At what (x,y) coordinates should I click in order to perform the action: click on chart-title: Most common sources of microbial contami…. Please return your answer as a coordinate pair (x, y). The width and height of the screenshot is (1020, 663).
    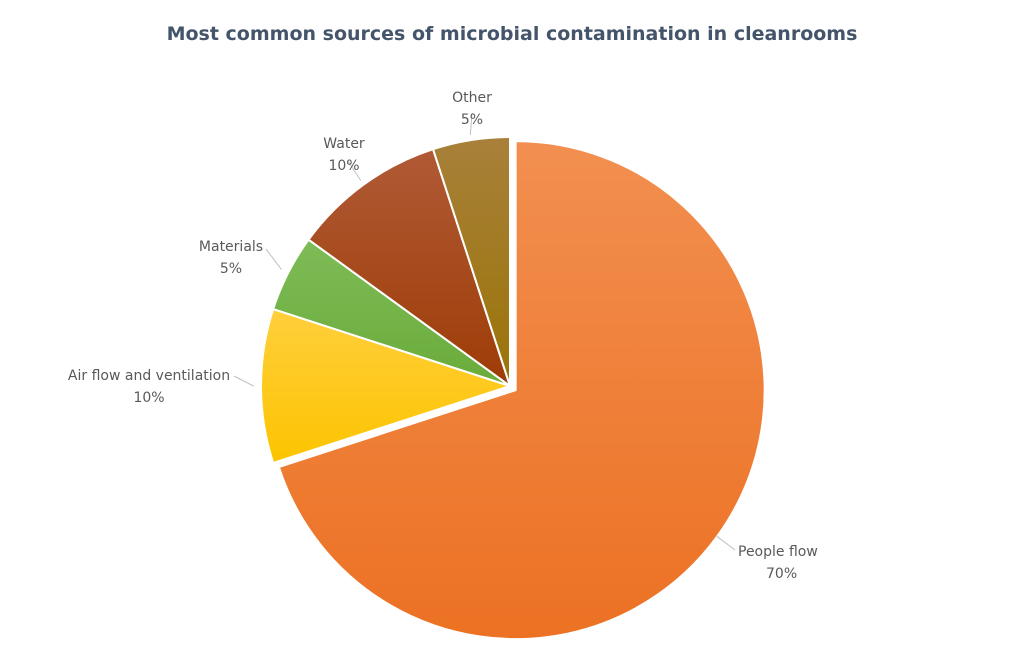
    Looking at the image, I should click on (512, 34).